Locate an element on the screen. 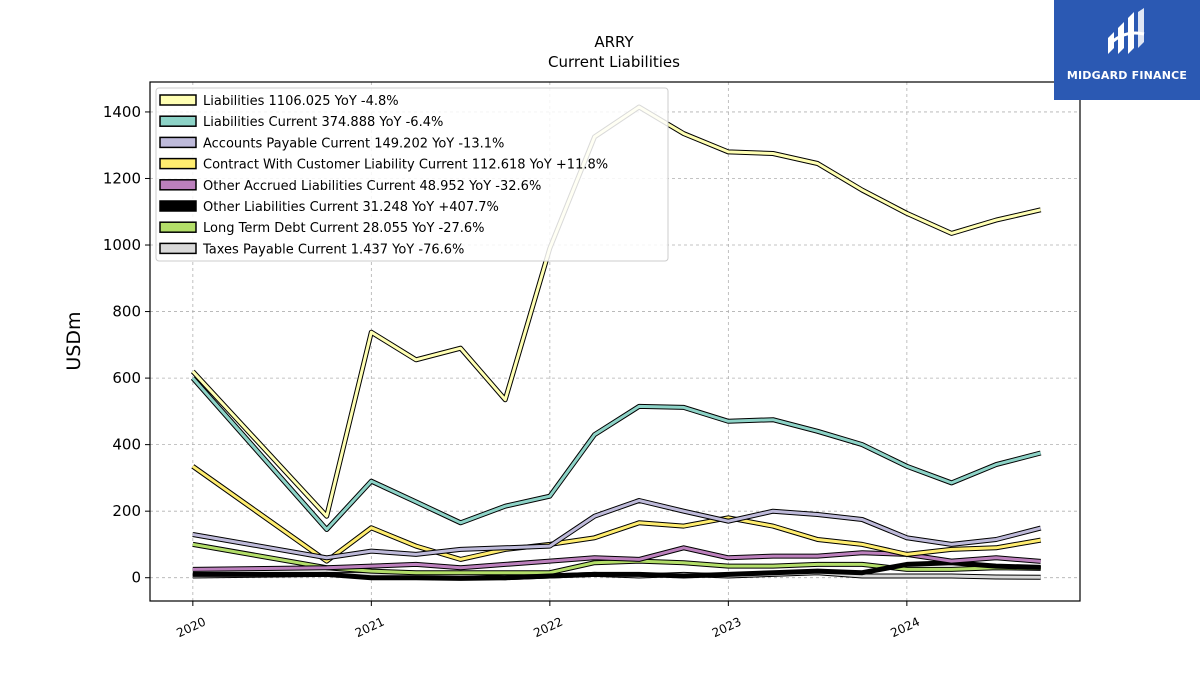 This screenshot has width=1200, height=675. y-tick-label: 1400 is located at coordinates (122, 112).